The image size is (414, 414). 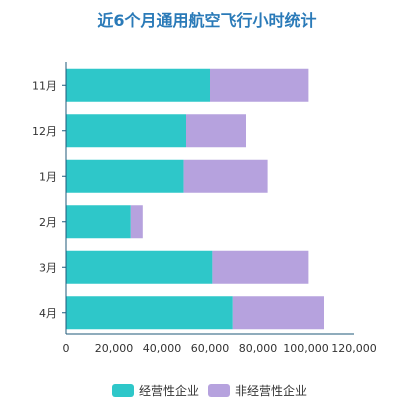 I want to click on x-tick-label: 20,000, so click(x=114, y=348).